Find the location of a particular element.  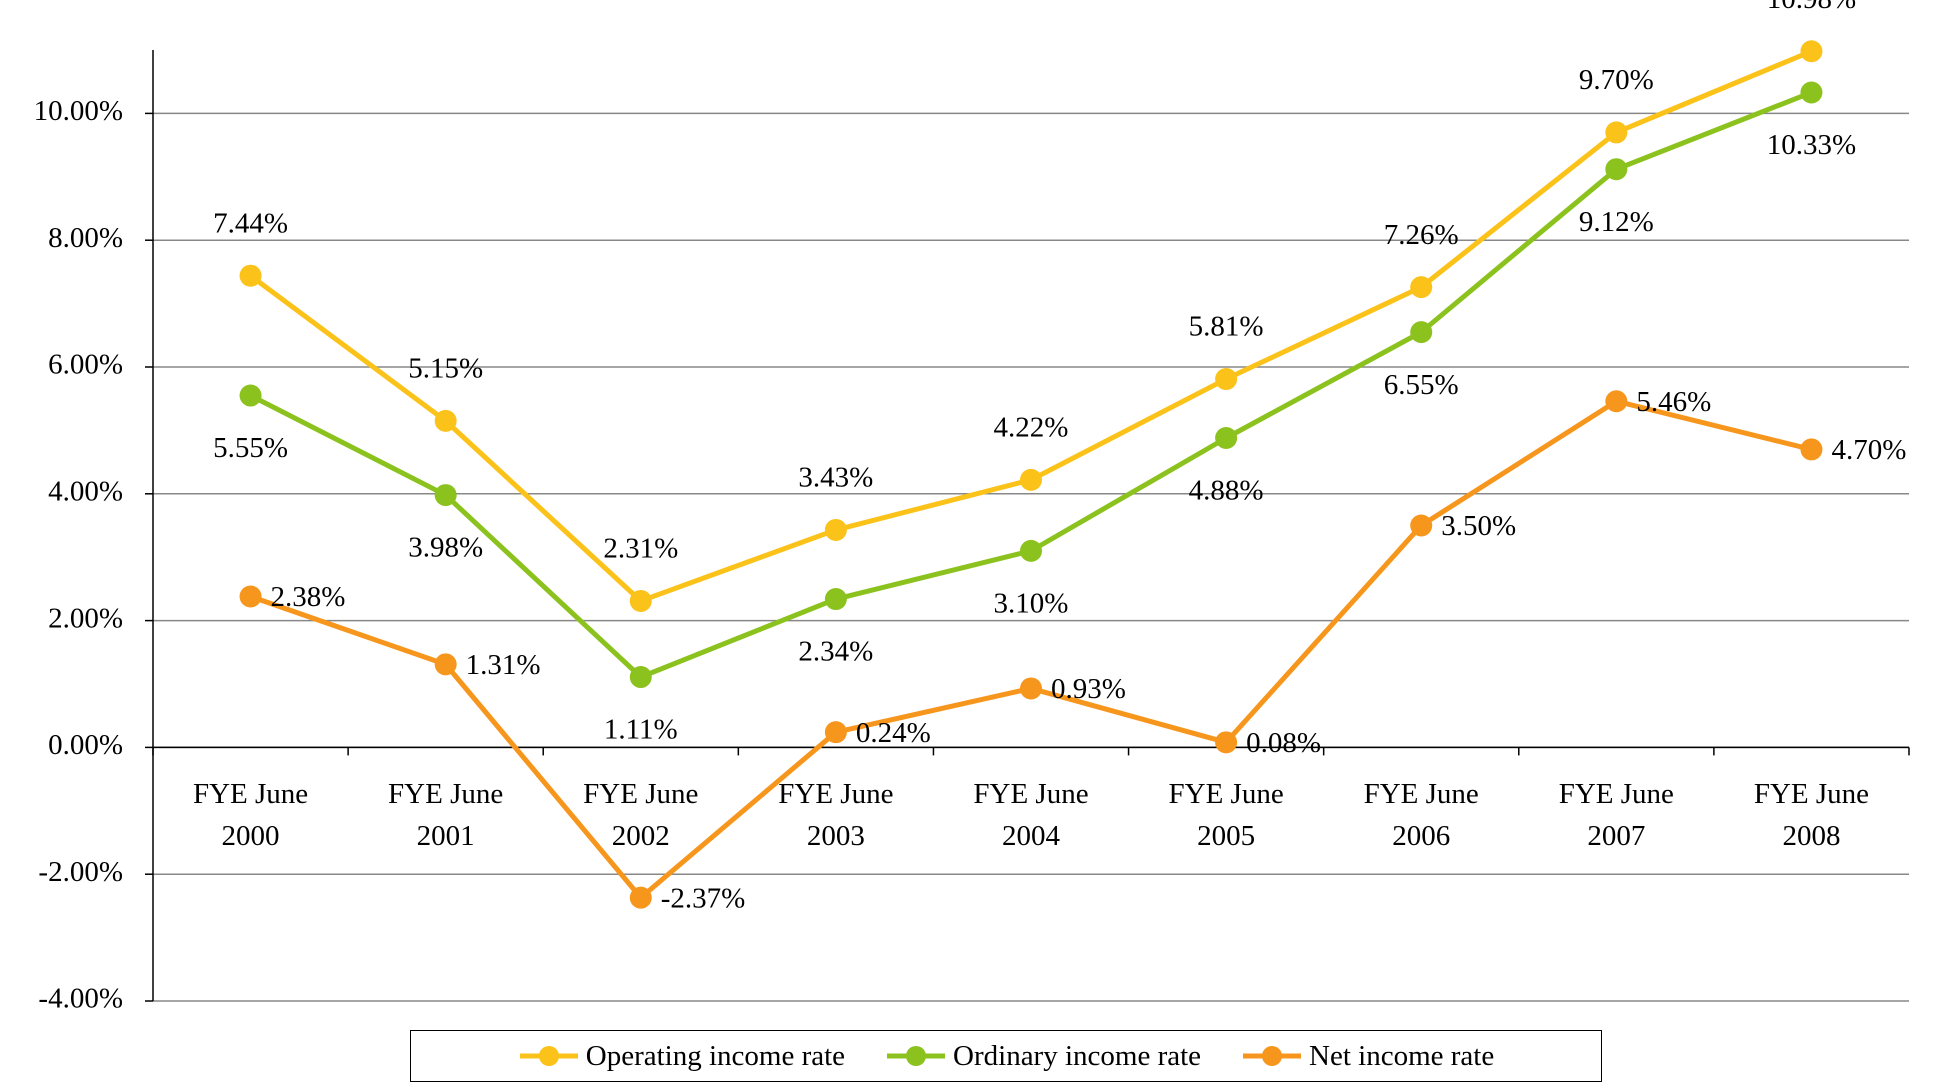

legend-label: Net income rate is located at coordinates (1402, 1055).